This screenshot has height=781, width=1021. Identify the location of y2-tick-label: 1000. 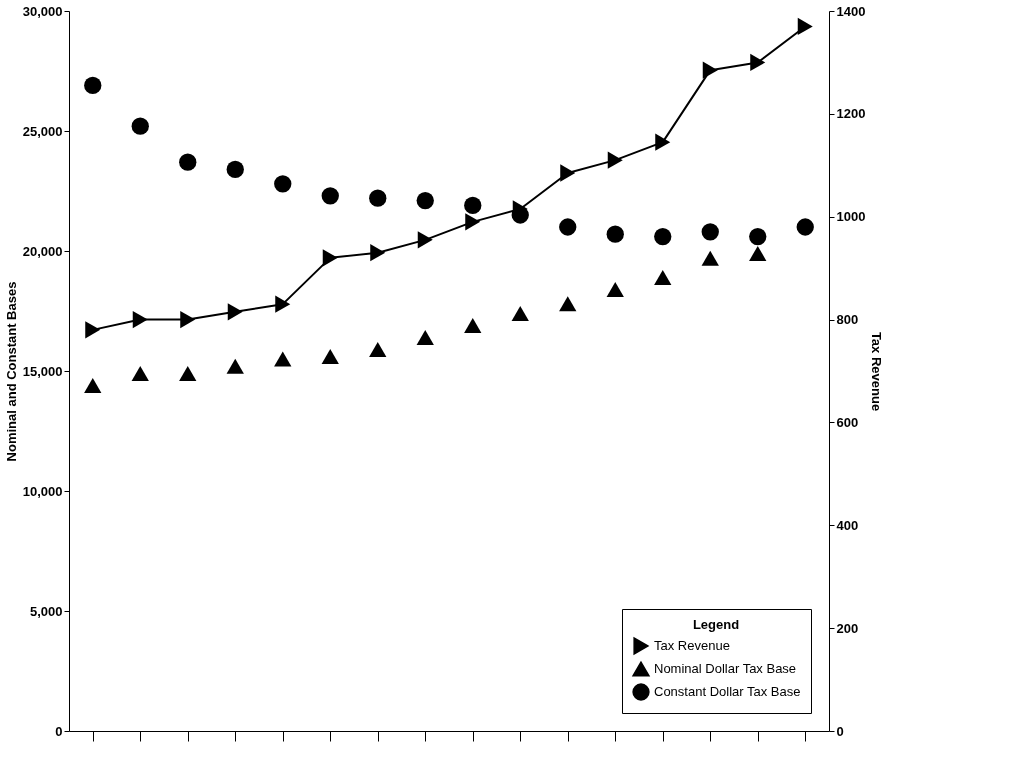
(851, 217).